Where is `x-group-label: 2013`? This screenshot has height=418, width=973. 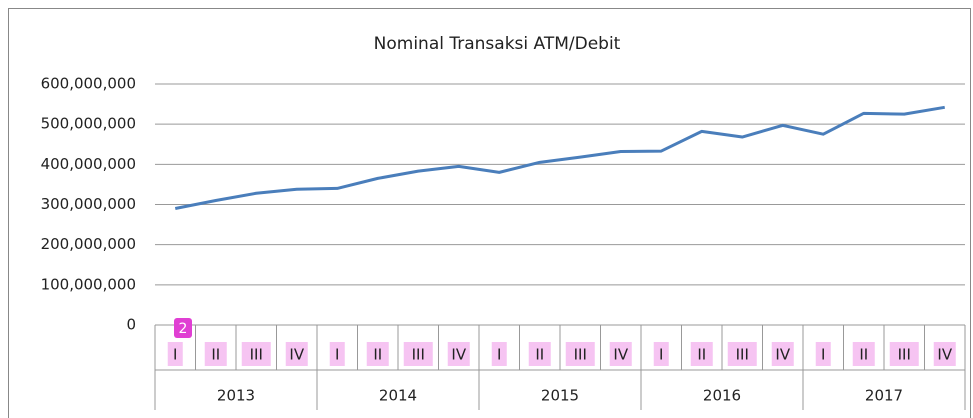 x-group-label: 2013 is located at coordinates (236, 396).